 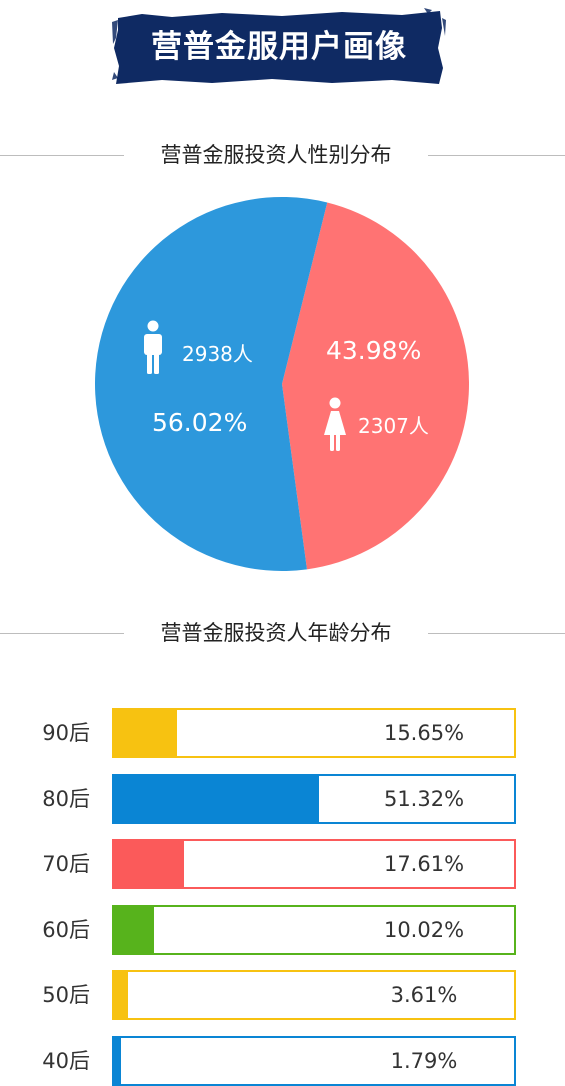 I want to click on title-banner: 营普金服用户画像, so click(x=279, y=47).